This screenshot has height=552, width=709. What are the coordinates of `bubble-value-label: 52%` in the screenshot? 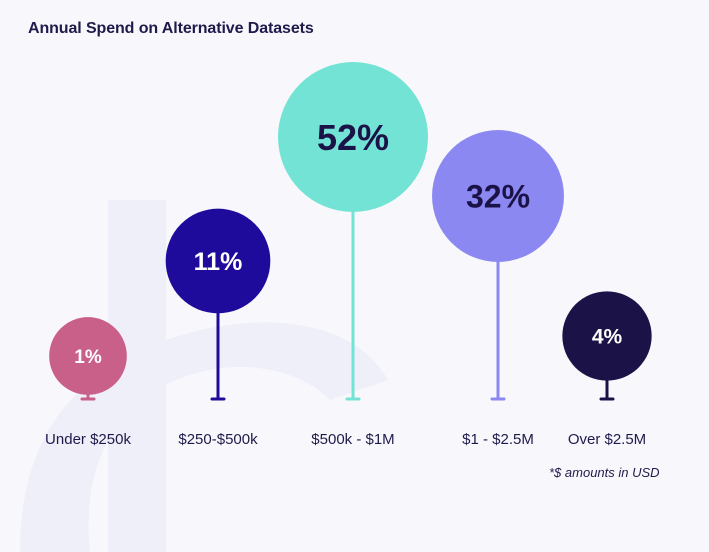 It's located at (353, 137).